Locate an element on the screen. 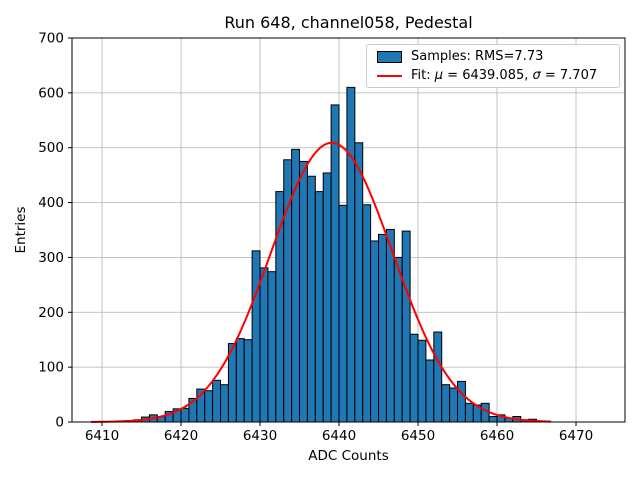 This screenshot has height=480, width=640. y-tick-label: 0 is located at coordinates (59, 423).